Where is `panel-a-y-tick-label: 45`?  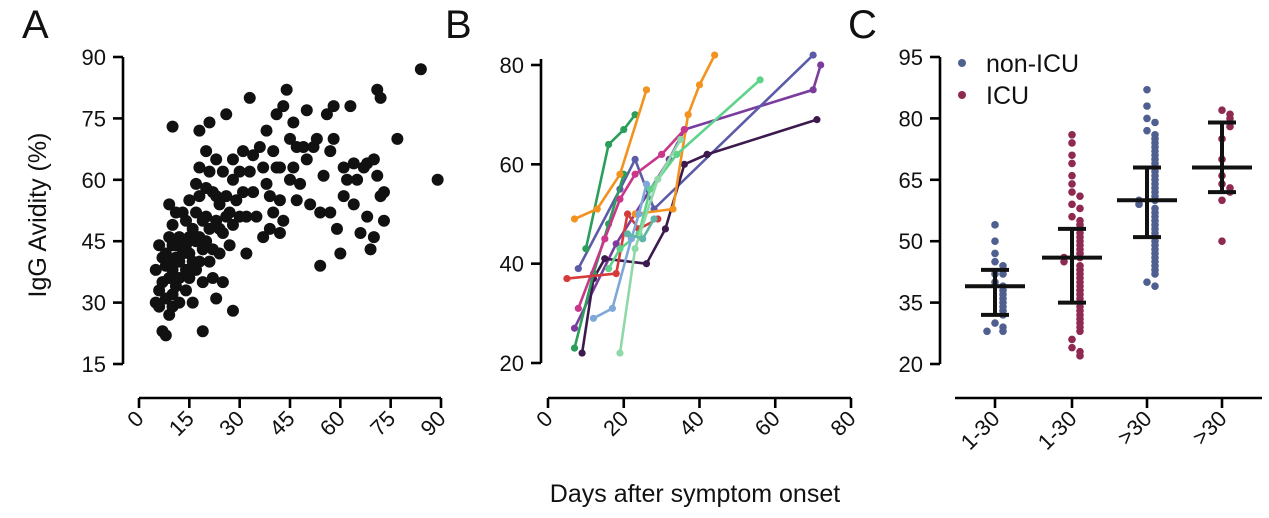
panel-a-y-tick-label: 45 is located at coordinates (94, 241).